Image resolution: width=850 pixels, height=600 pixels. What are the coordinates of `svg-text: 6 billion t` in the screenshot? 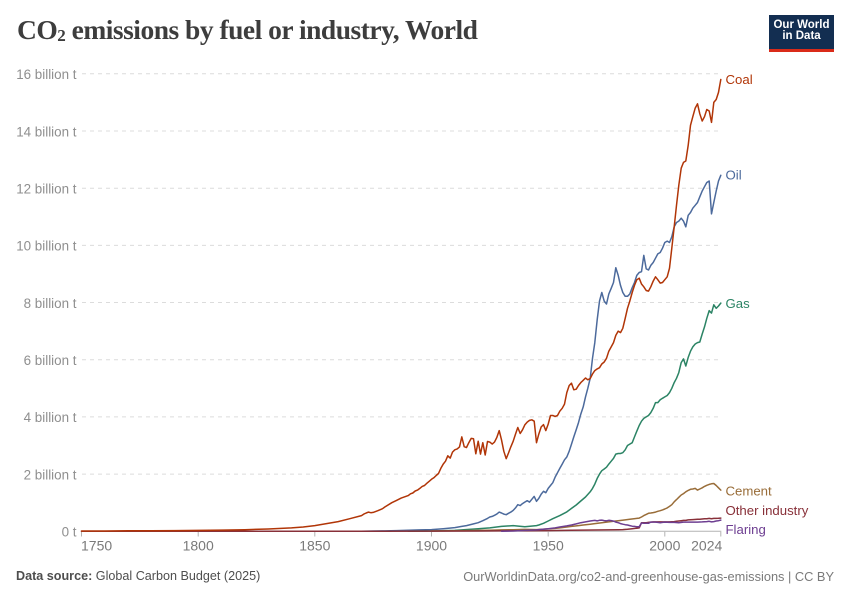 It's located at (50, 360).